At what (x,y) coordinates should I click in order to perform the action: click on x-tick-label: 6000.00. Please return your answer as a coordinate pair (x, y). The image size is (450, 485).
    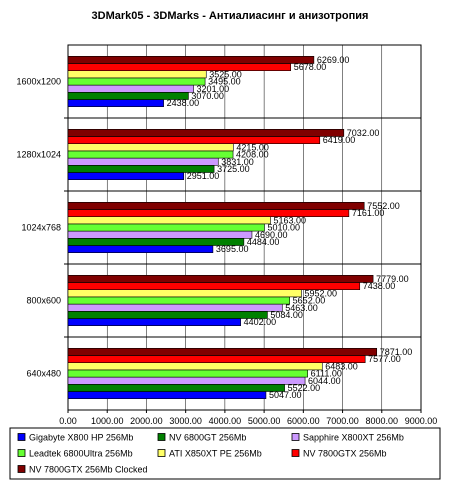
    Looking at the image, I should click on (303, 421).